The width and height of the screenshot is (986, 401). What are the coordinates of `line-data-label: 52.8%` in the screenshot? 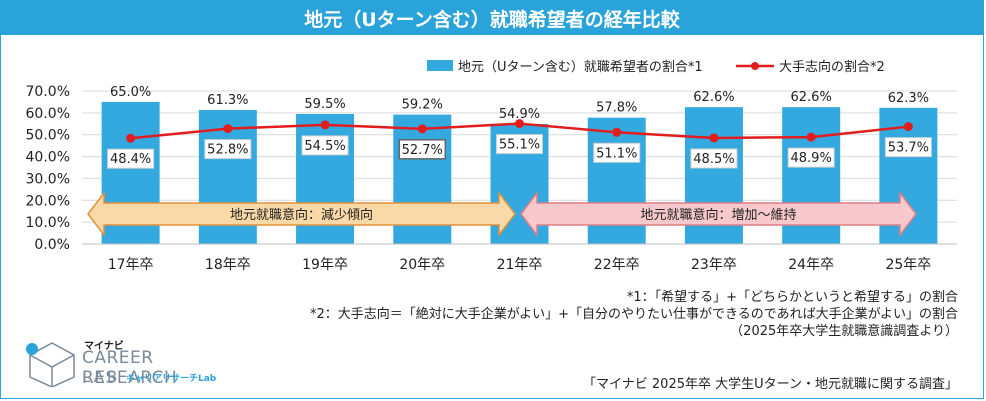 It's located at (227, 150).